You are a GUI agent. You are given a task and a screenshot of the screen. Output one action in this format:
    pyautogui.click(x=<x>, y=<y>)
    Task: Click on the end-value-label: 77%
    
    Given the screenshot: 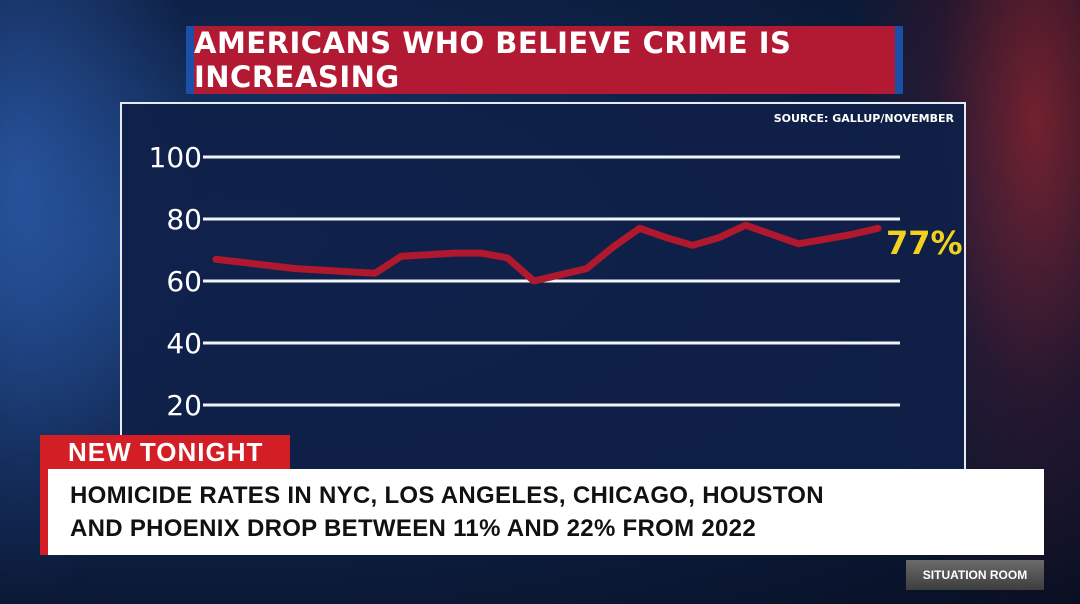 What is the action you would take?
    pyautogui.click(x=924, y=243)
    